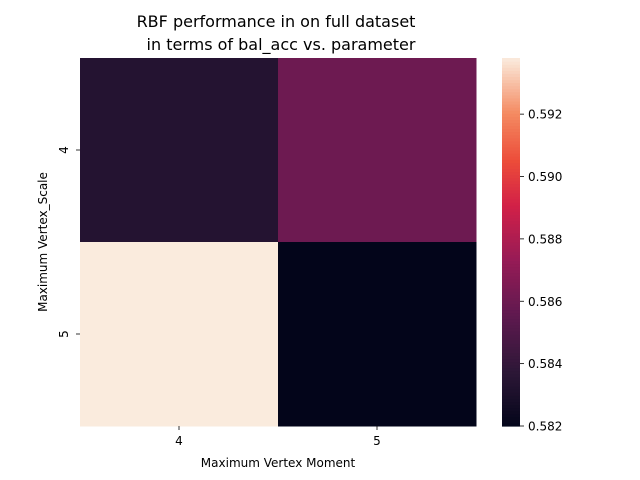 This screenshot has height=480, width=640. Describe the element at coordinates (43, 242) in the screenshot. I see `y-axis-label: Maximum Vertex_Scale` at that location.